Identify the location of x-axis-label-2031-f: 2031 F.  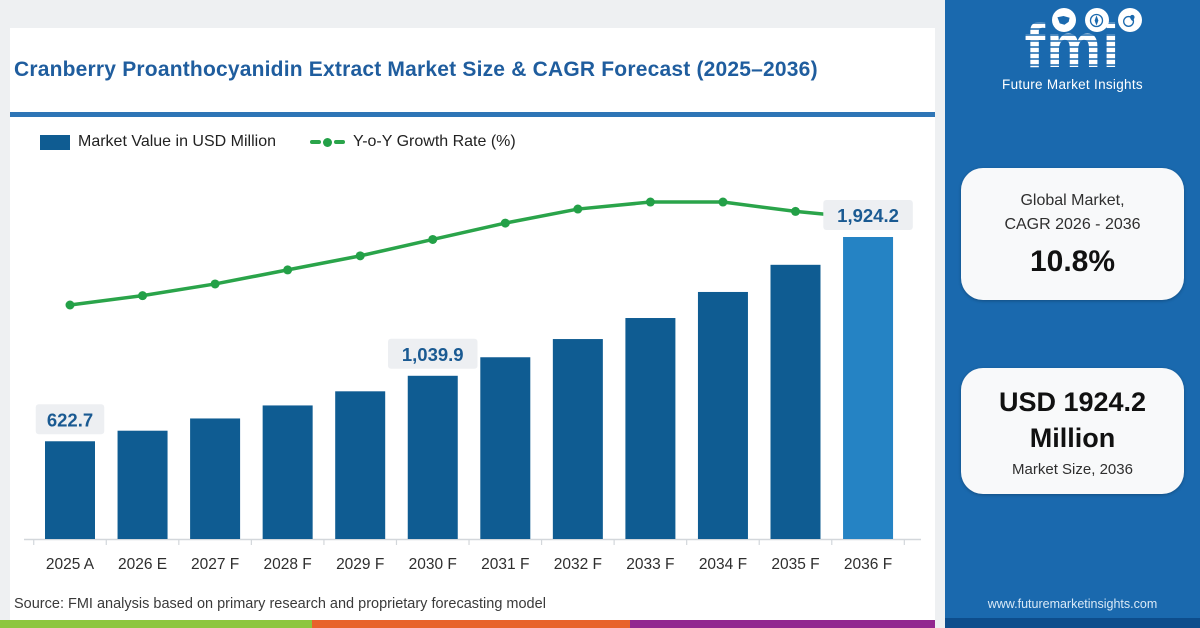
(505, 564).